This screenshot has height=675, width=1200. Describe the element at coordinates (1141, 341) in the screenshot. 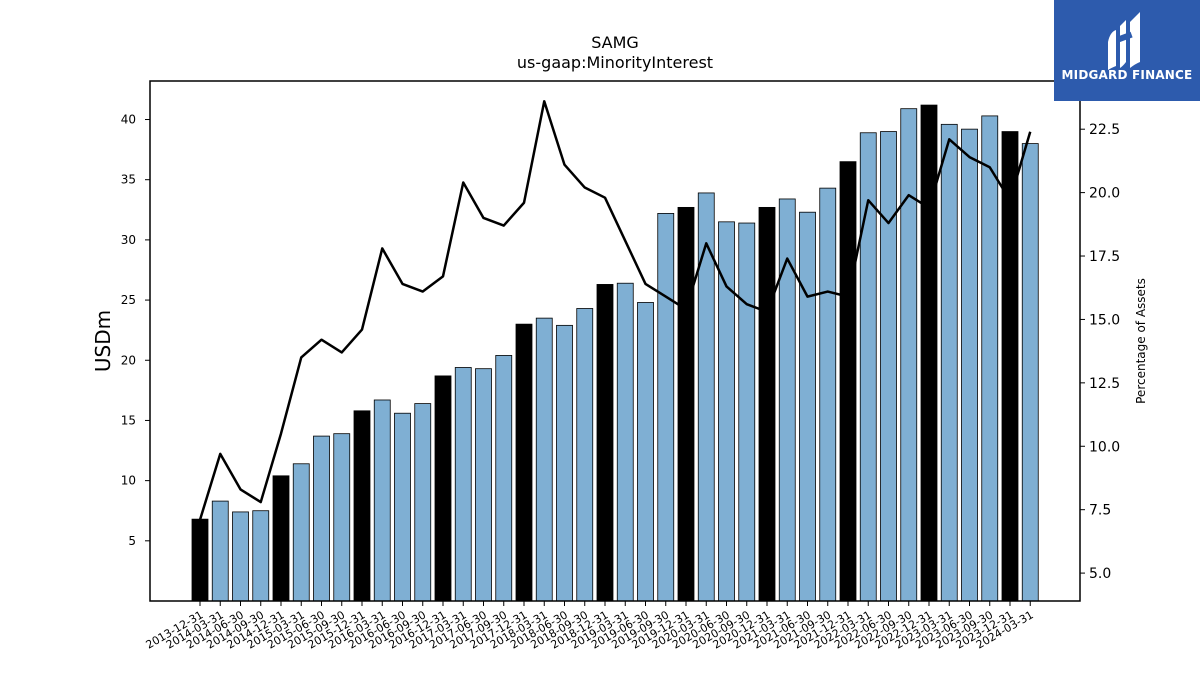

I see `y2-axis-label: Percentage of Assets` at that location.